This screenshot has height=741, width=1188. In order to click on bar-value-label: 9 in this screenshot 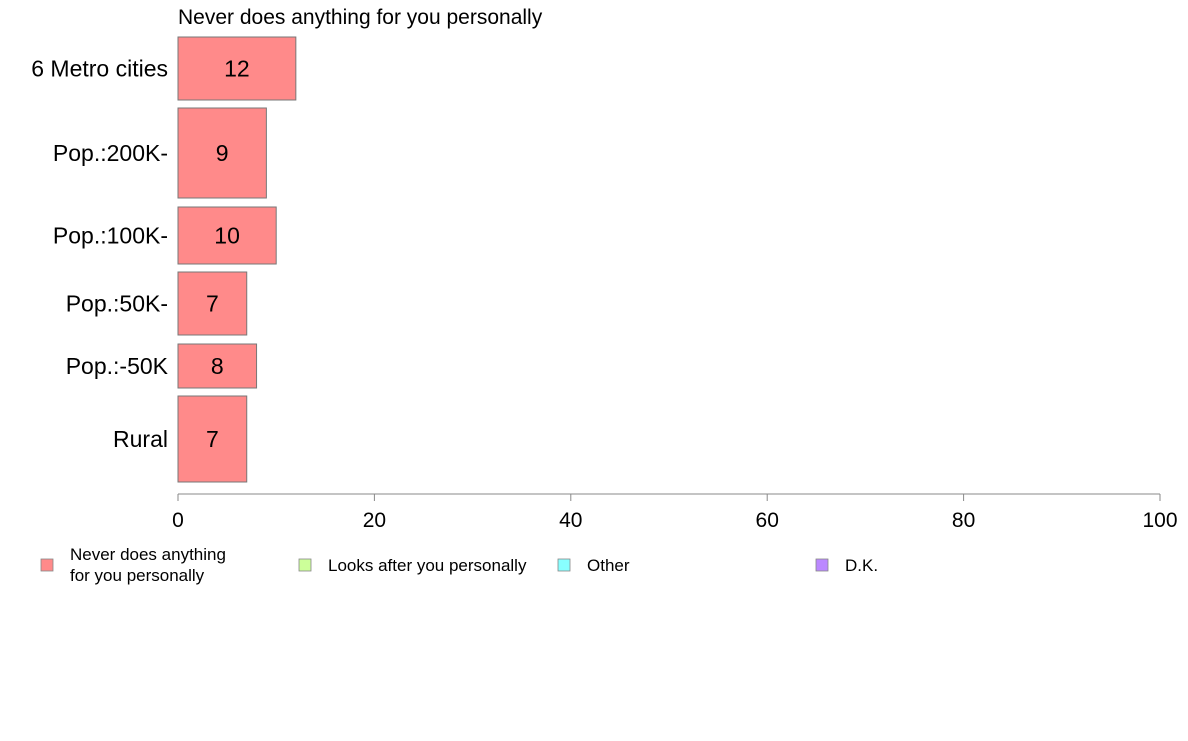, I will do `click(222, 153)`.